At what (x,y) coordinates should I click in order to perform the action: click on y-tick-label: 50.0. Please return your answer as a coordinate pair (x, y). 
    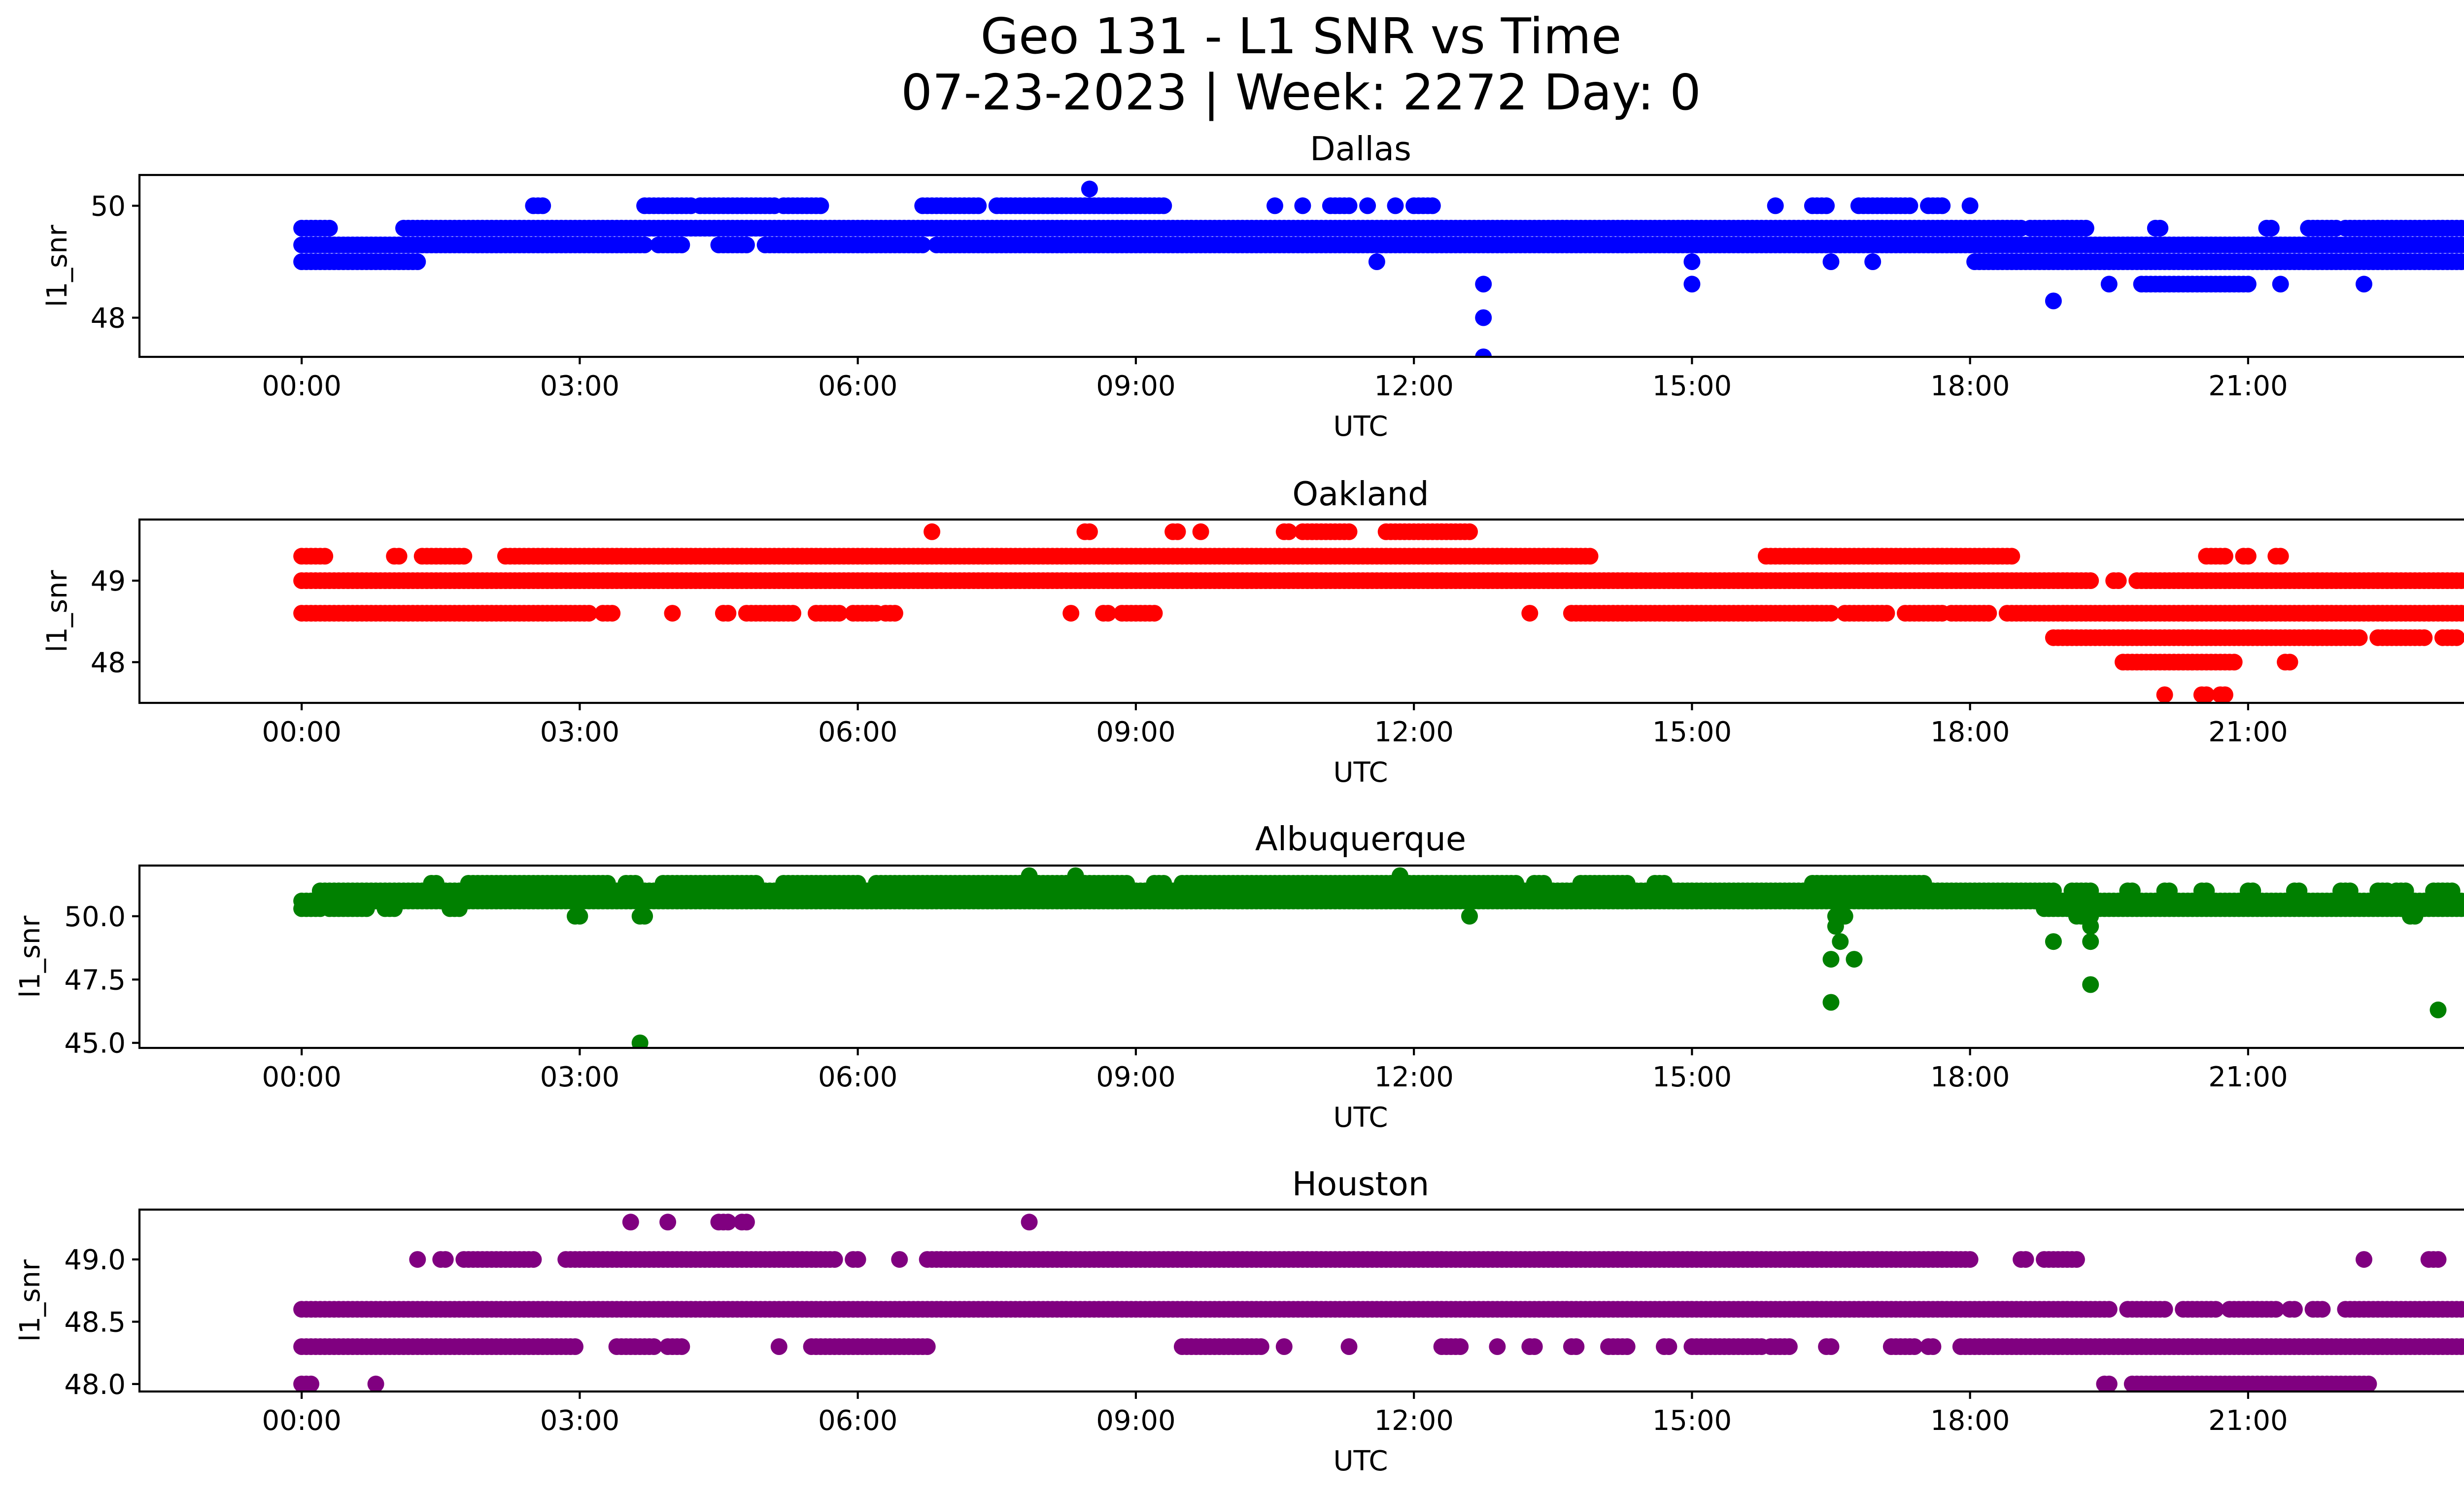
    Looking at the image, I should click on (95, 917).